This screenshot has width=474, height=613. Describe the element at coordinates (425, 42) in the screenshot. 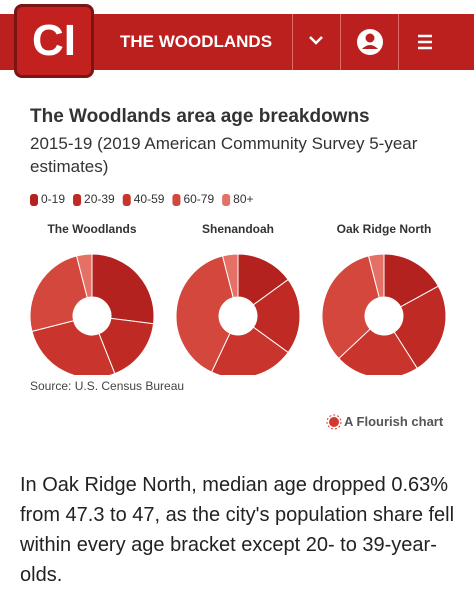

I see `menu-icon` at that location.